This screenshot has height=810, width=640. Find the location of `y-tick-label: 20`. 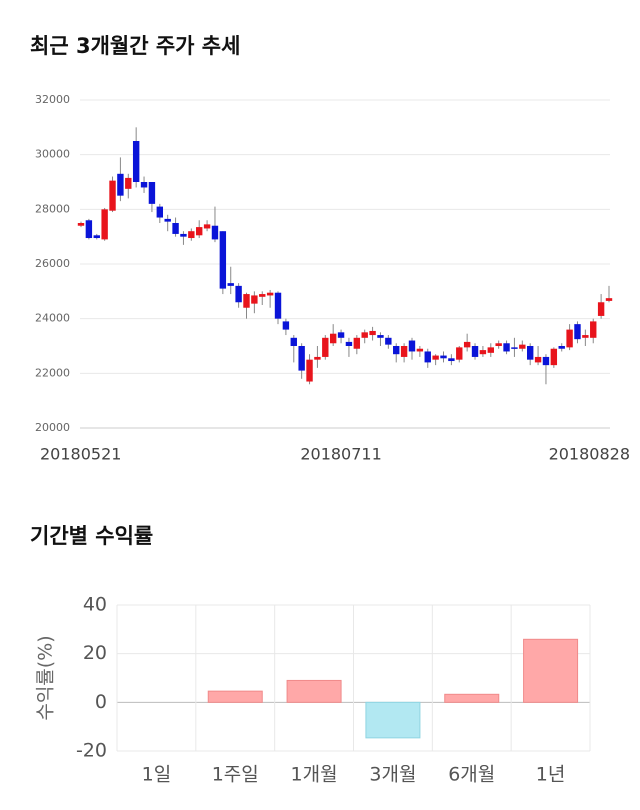

y-tick-label: 20 is located at coordinates (95, 653).